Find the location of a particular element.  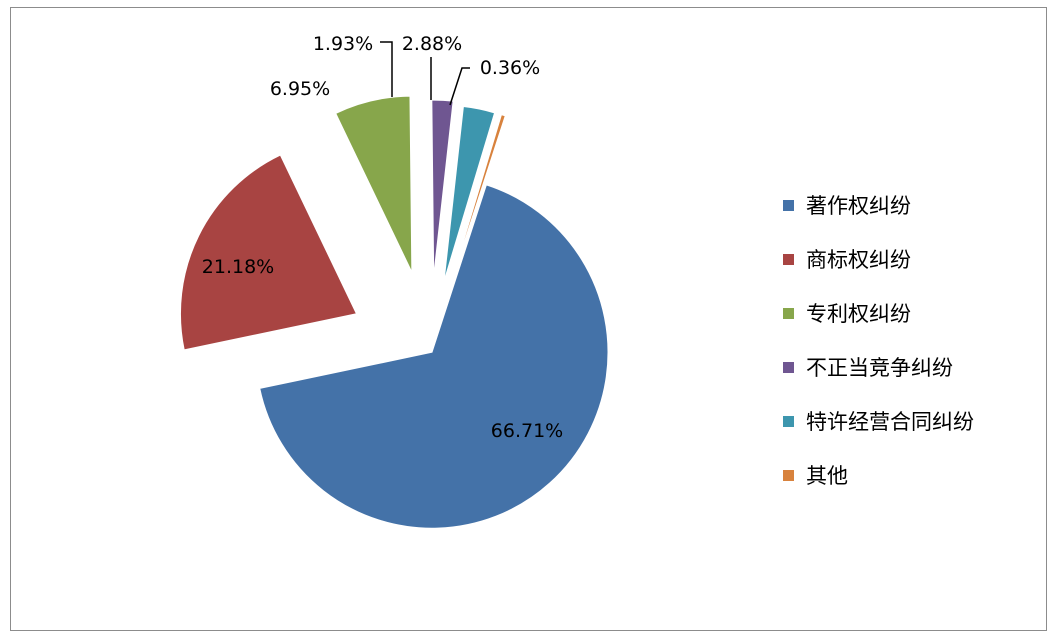

legend: 著作权纠纷 商标权纠纷 专利权纠纷 不正当竞争纠纷 特许经营合同纠纷 其他 is located at coordinates (913, 340).